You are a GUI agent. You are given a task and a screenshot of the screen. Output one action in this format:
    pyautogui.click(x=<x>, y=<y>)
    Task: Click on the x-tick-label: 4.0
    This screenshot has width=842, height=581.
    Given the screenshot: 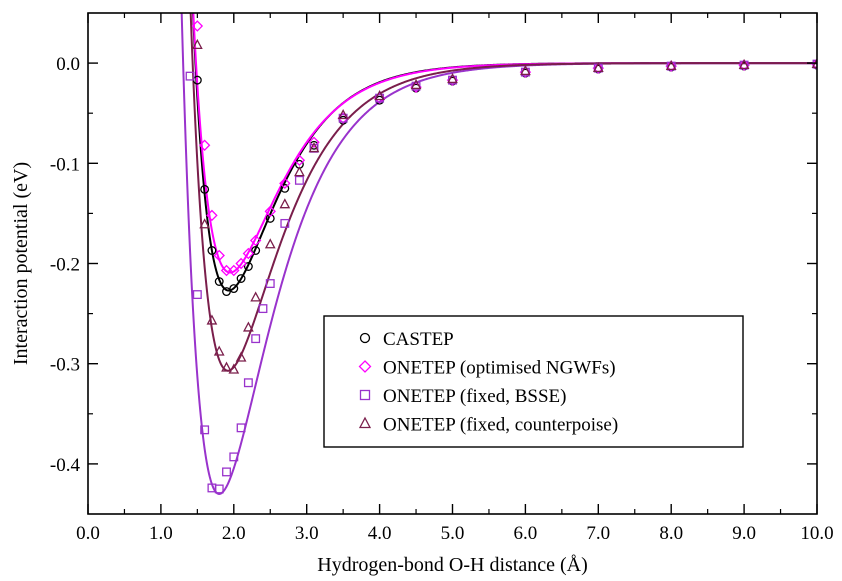 What is the action you would take?
    pyautogui.click(x=380, y=533)
    